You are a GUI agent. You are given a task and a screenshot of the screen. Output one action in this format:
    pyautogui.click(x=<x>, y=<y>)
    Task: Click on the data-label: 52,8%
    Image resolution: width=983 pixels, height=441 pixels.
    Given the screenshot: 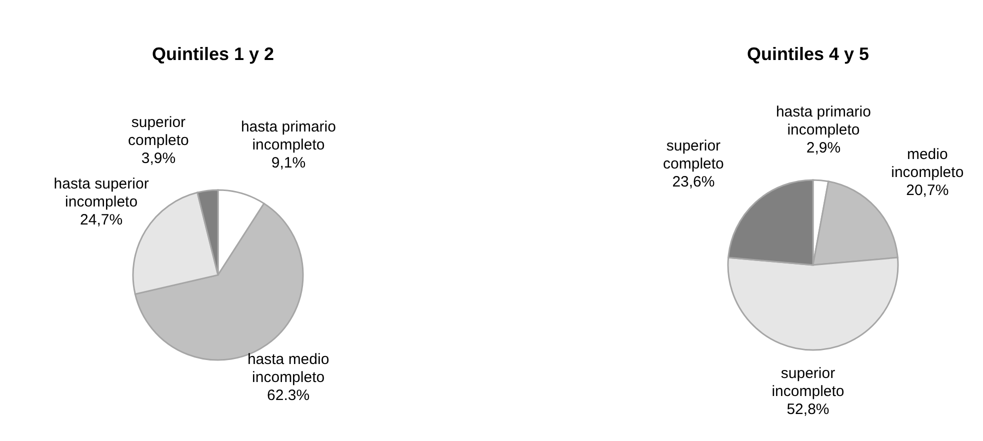 What is the action you would take?
    pyautogui.click(x=808, y=409)
    